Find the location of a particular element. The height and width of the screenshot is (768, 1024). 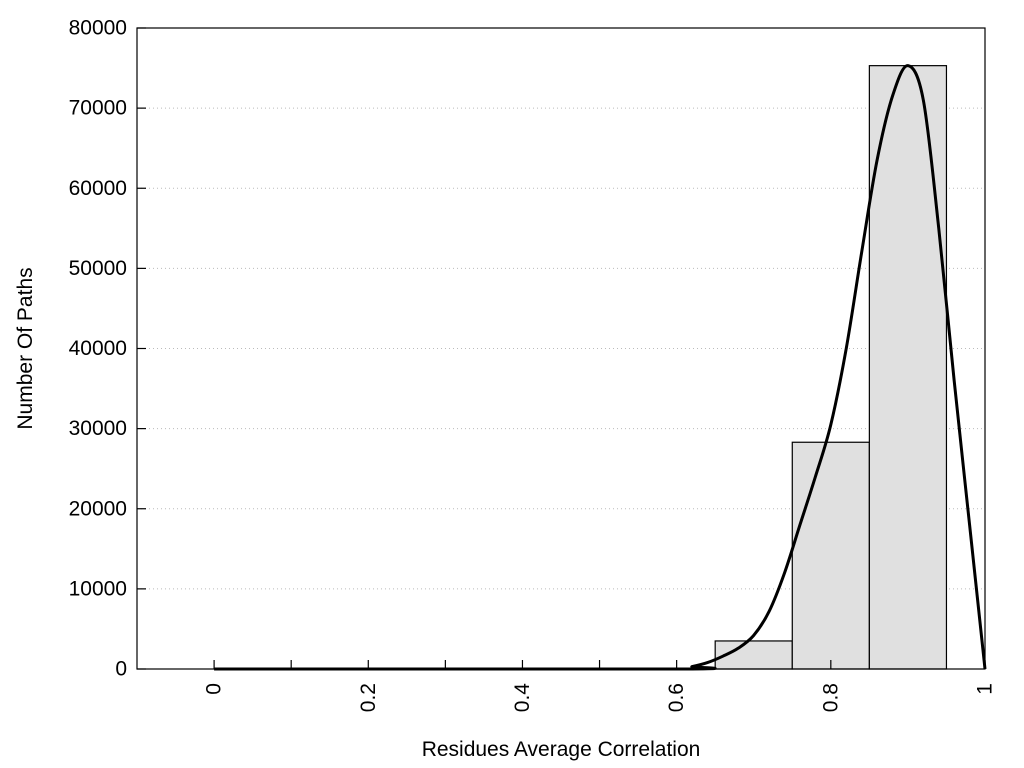

y-tick-label: 60000 is located at coordinates (98, 188).